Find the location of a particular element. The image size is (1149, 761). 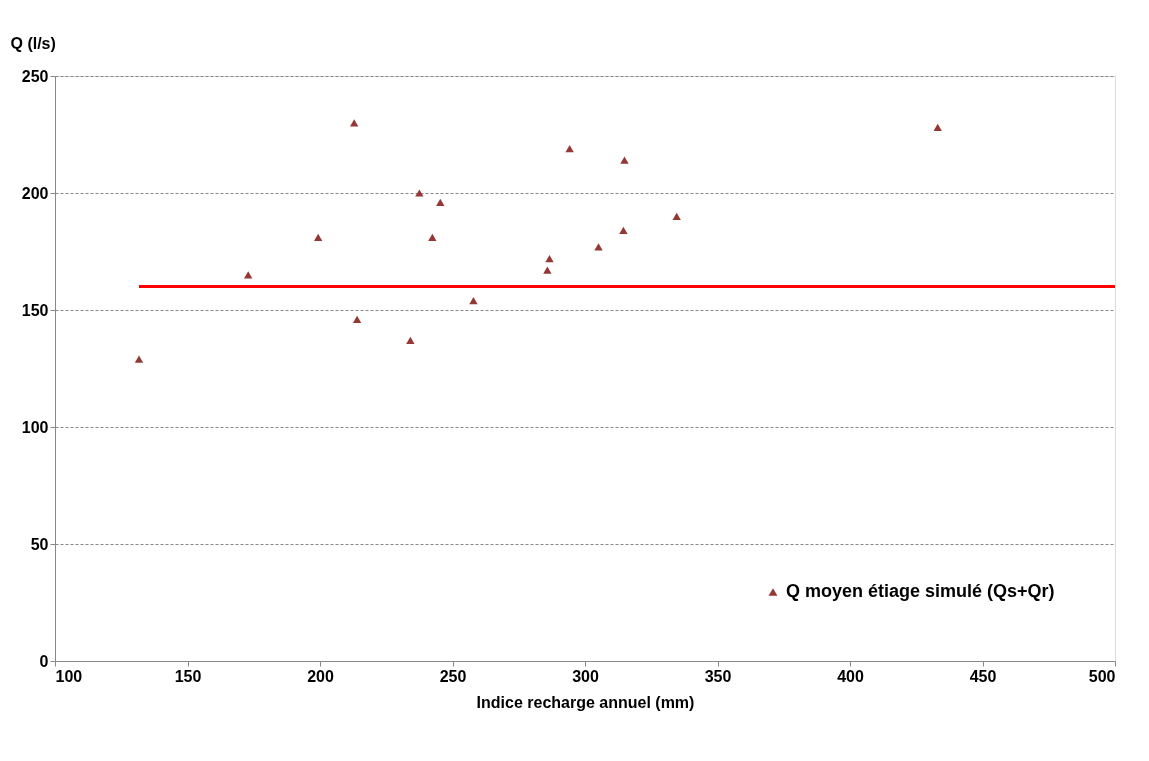

y-tick-label: 50 is located at coordinates (39, 544).